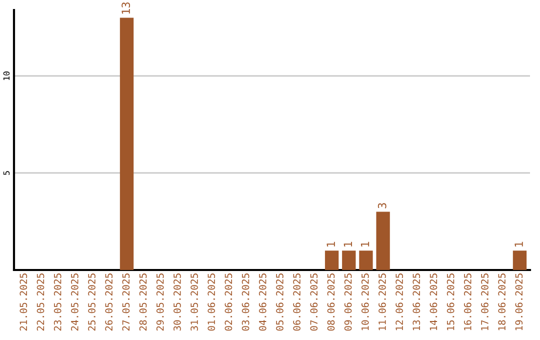  What do you see at coordinates (519, 302) in the screenshot?
I see `x-tick-label: 19.06.2025` at bounding box center [519, 302].